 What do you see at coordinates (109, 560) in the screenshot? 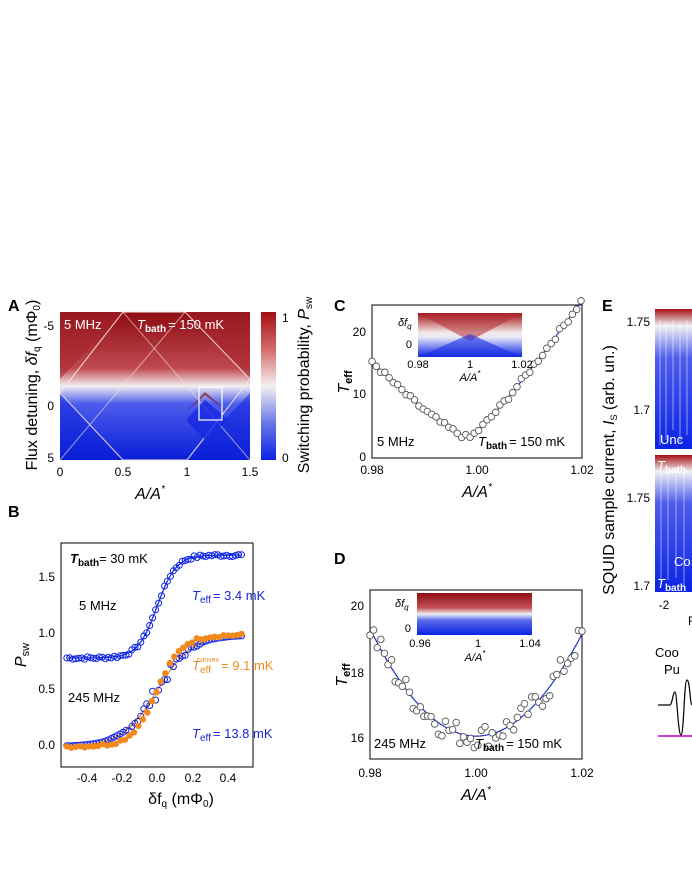
I see `panel-b-tbath: Tbath= 30 mK` at bounding box center [109, 560].